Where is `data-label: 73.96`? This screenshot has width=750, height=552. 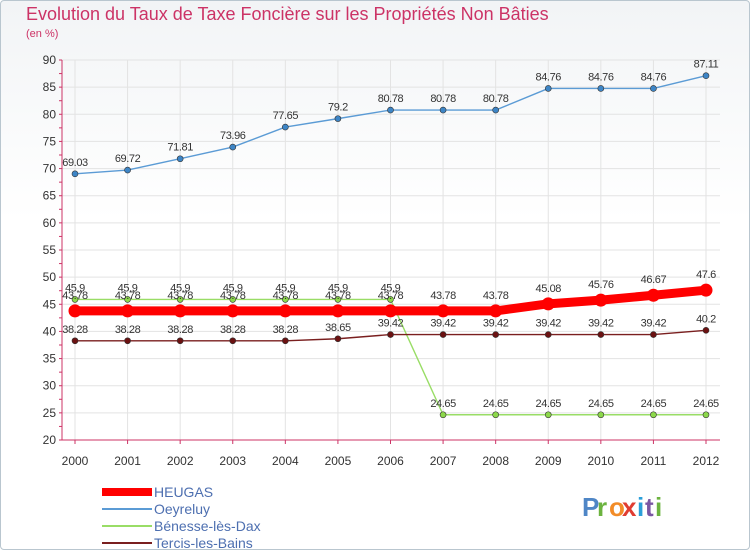 data-label: 73.96 is located at coordinates (233, 136).